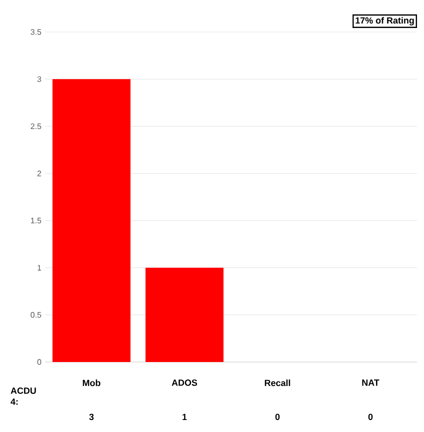  I want to click on x-tick-label: ADOS, so click(185, 383).